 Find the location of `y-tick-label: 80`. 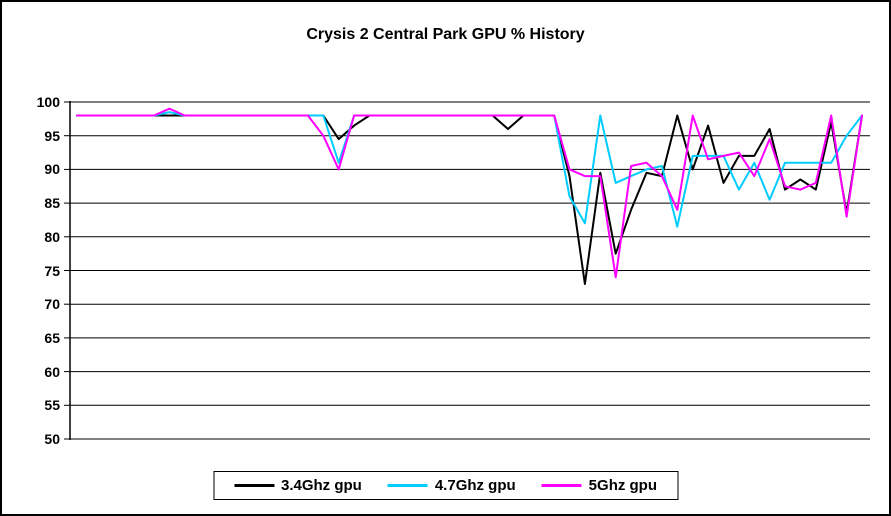

y-tick-label: 80 is located at coordinates (52, 236).